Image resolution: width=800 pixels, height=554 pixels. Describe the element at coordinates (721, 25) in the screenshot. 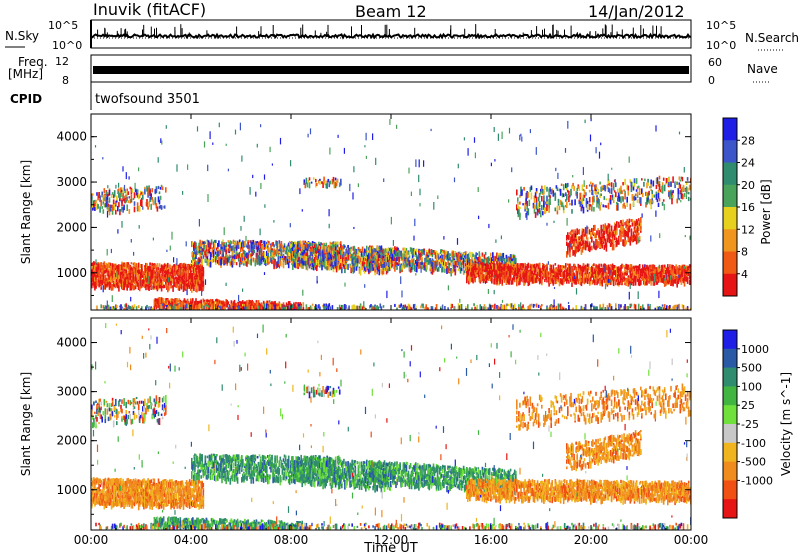

I see `nsearch-top-tick: 10^5` at that location.